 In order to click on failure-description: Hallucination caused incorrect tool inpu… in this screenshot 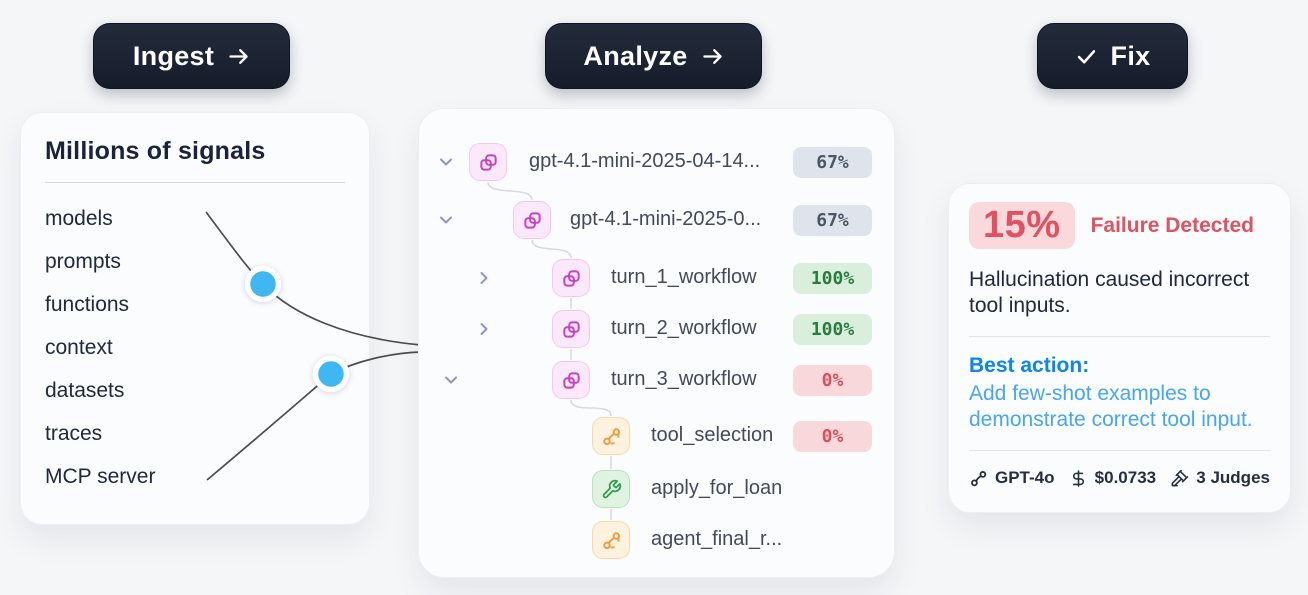, I will do `click(1109, 293)`.